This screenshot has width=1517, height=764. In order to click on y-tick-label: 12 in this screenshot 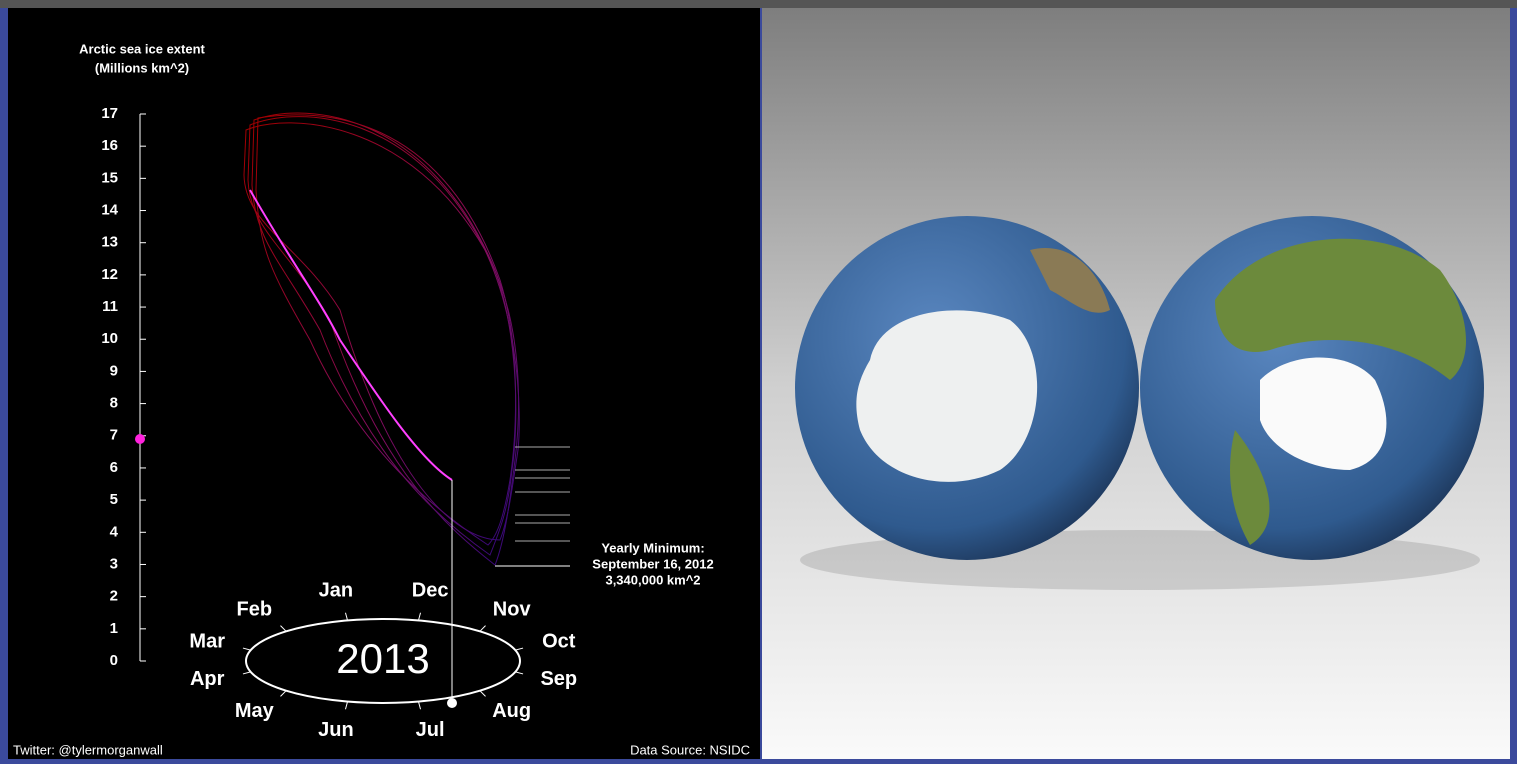, I will do `click(109, 274)`.